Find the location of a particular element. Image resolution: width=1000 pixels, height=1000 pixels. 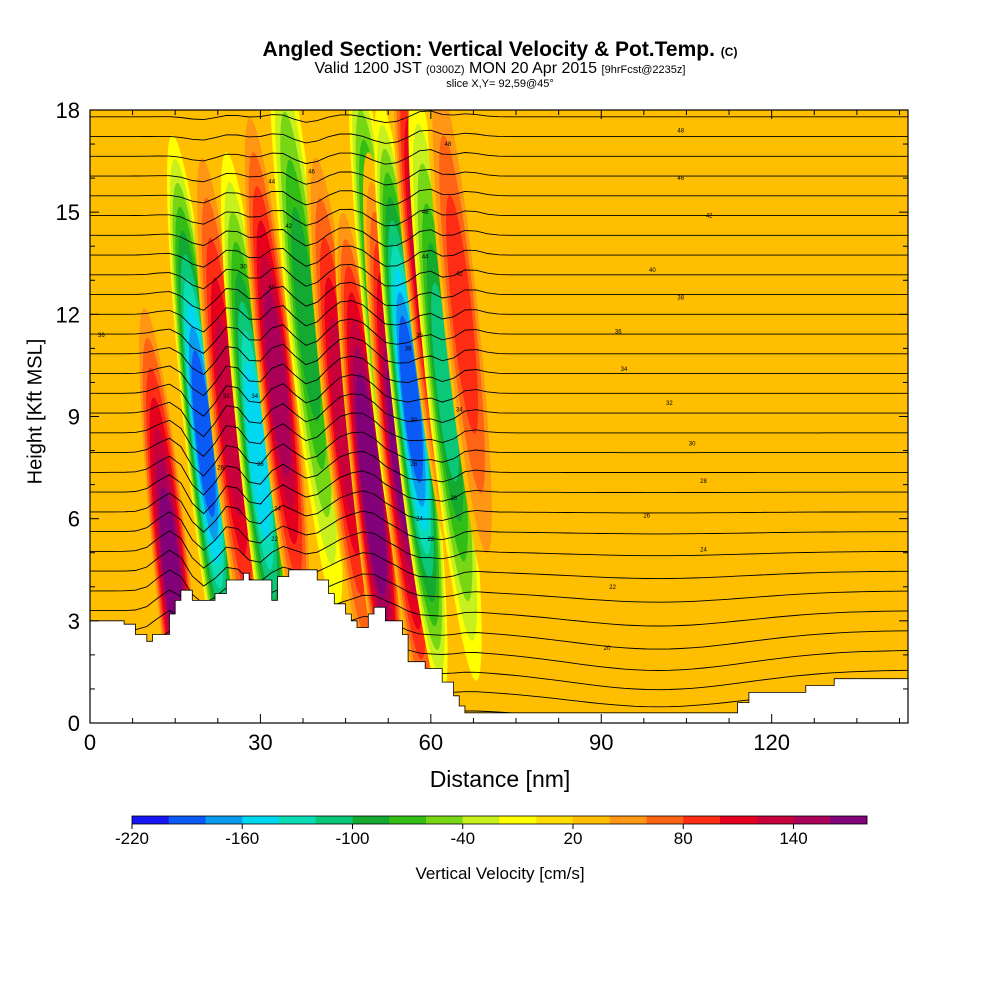

colorbar-tick-label: 140 is located at coordinates (793, 838).